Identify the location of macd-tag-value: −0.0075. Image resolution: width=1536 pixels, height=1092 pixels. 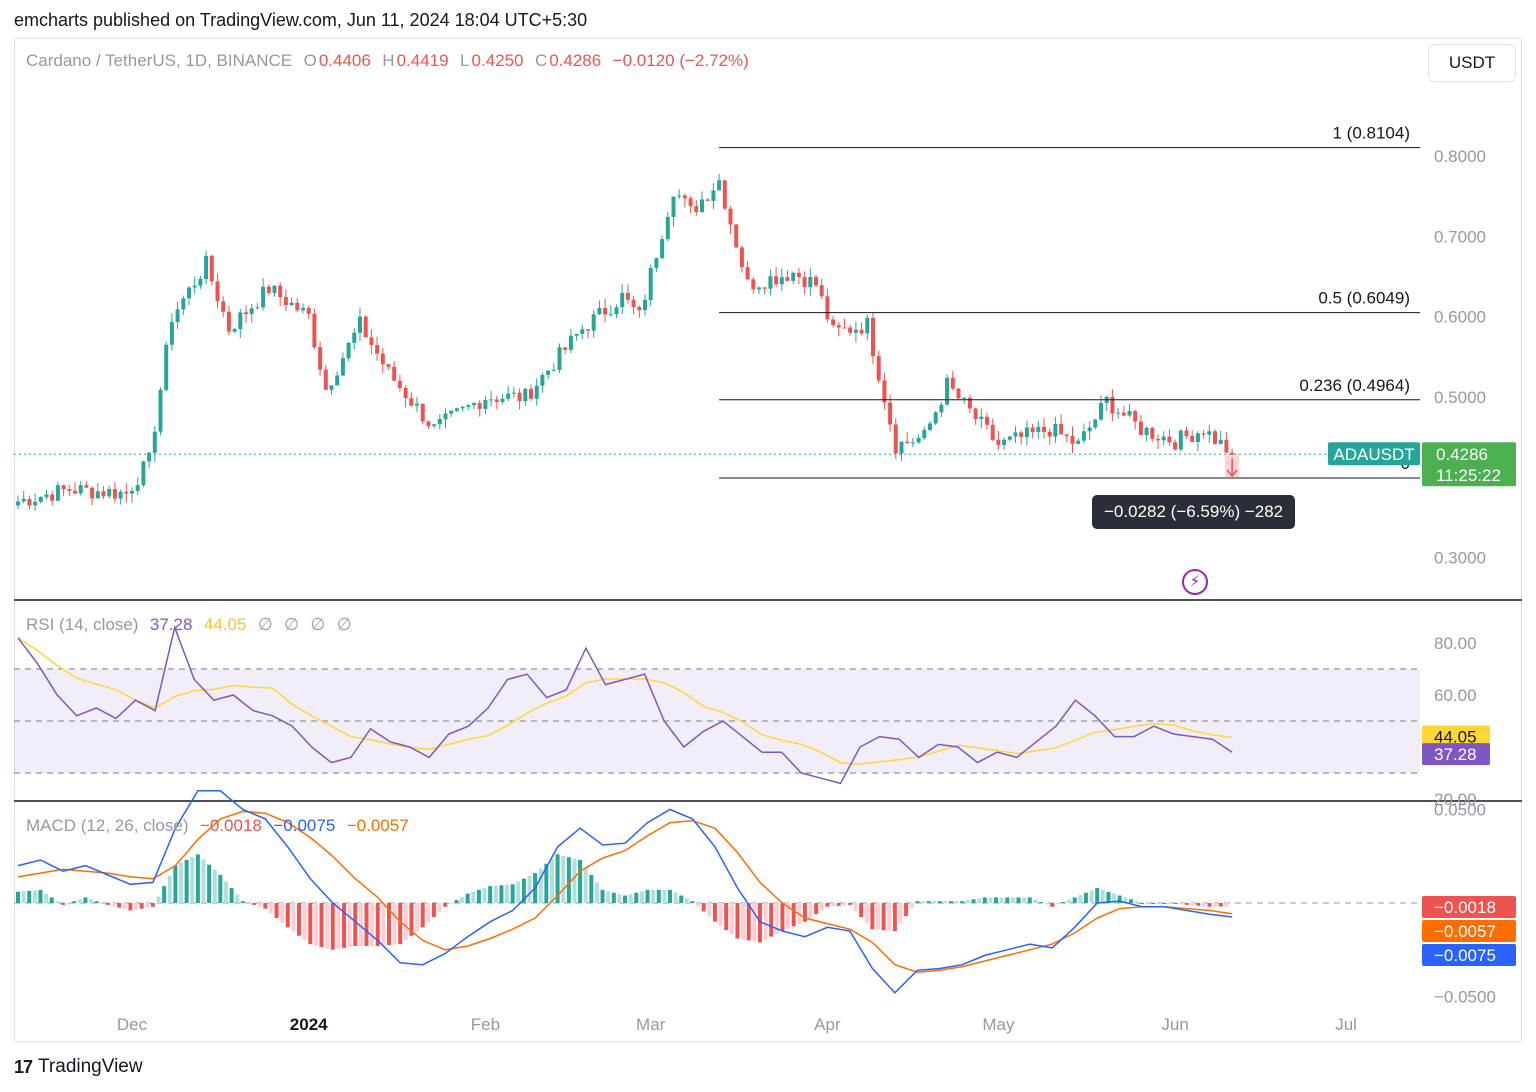
(1465, 955).